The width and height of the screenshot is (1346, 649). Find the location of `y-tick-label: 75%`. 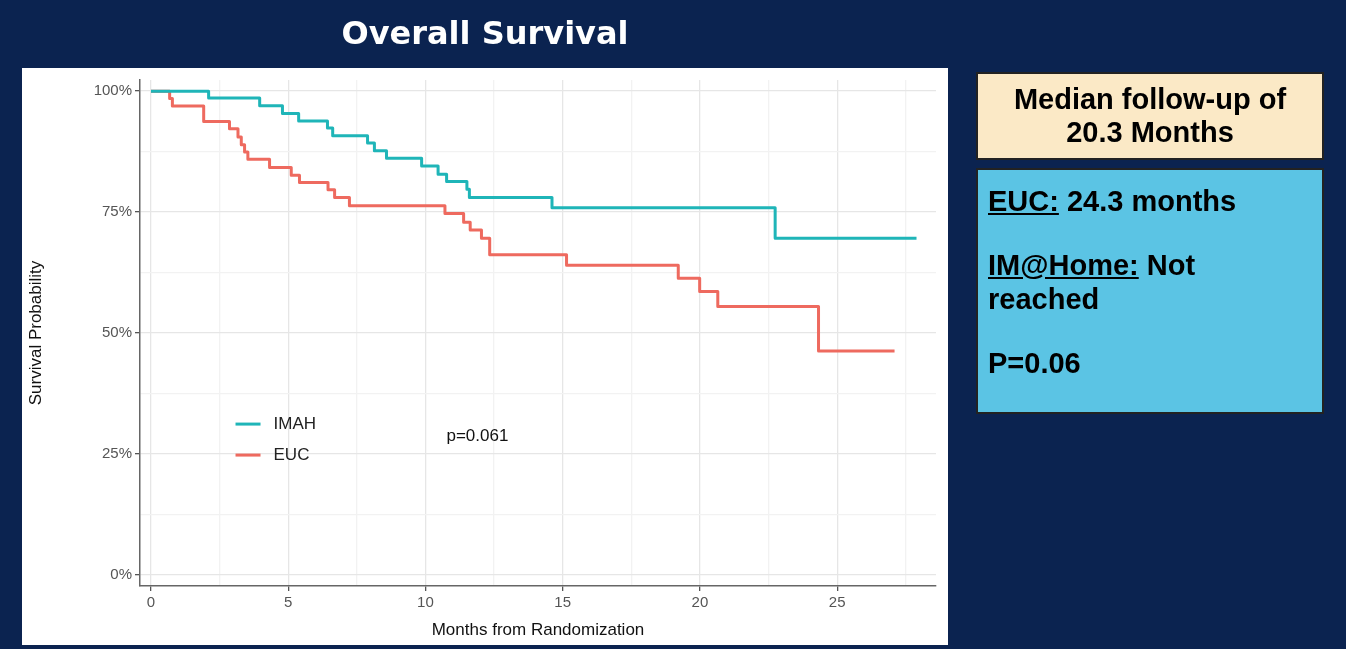

y-tick-label: 75% is located at coordinates (116, 211).